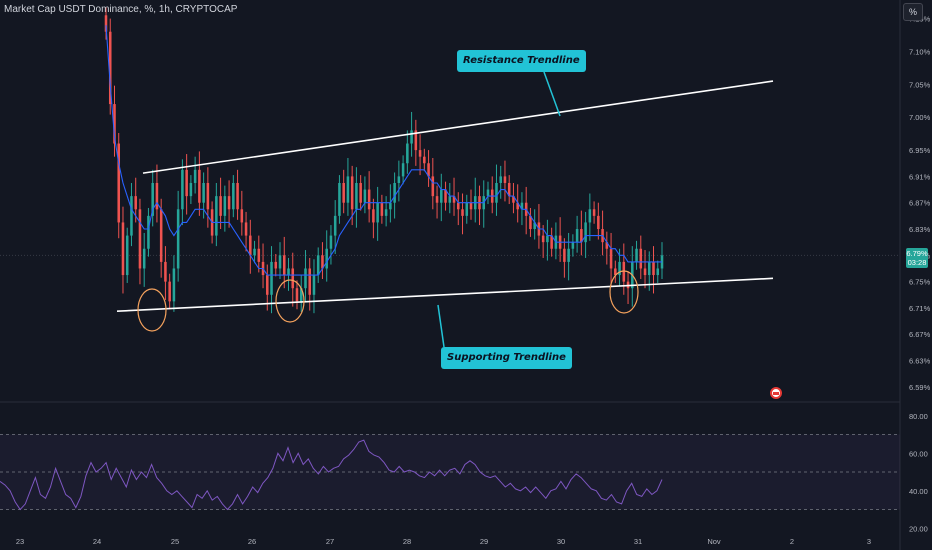  Describe the element at coordinates (920, 51) in the screenshot. I see `price-axis-tick: 7.10%` at that location.